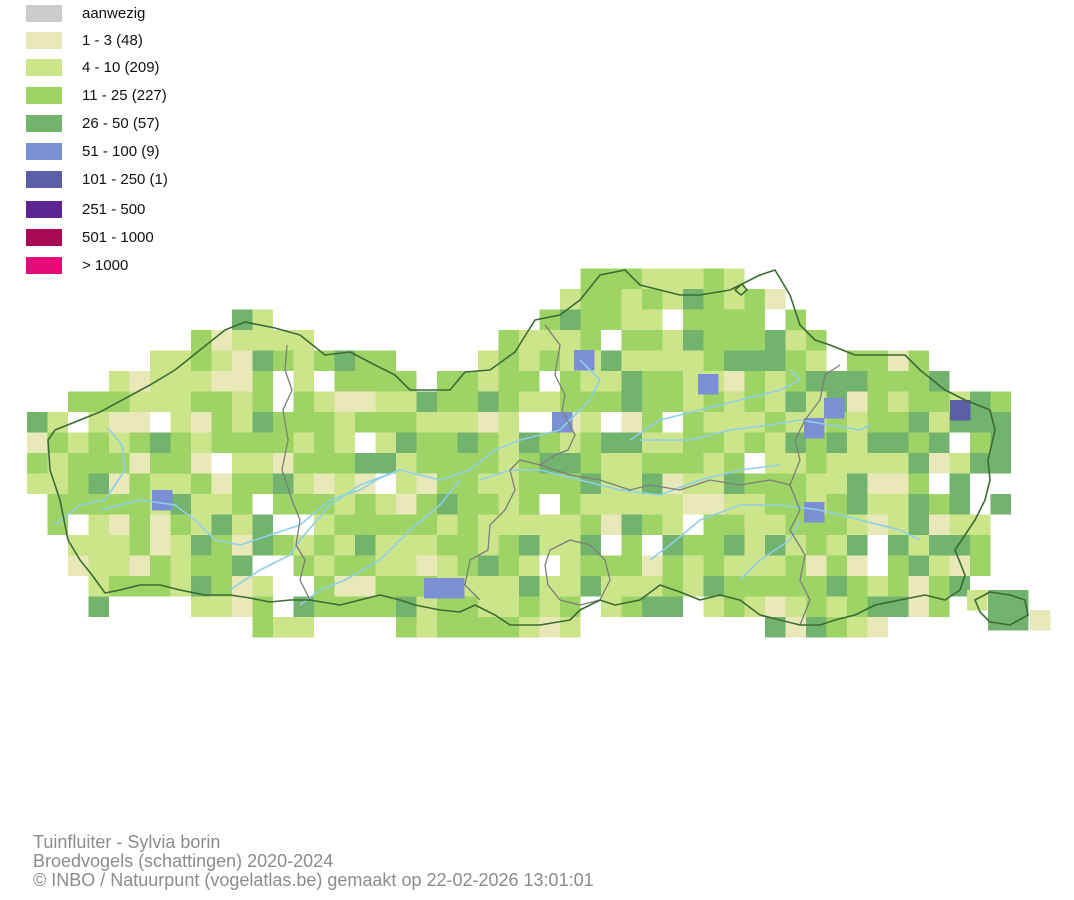  What do you see at coordinates (125, 179) in the screenshot?
I see `legend-label: 101 - 250 (1)` at bounding box center [125, 179].